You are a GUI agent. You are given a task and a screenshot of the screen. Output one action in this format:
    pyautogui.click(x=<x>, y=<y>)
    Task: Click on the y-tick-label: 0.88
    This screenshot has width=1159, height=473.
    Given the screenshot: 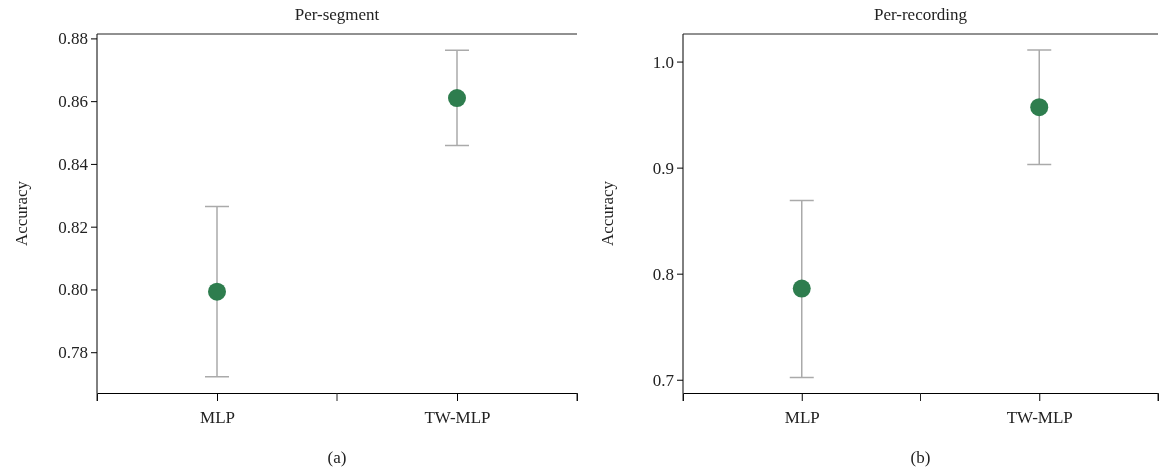 What is the action you would take?
    pyautogui.click(x=73, y=39)
    